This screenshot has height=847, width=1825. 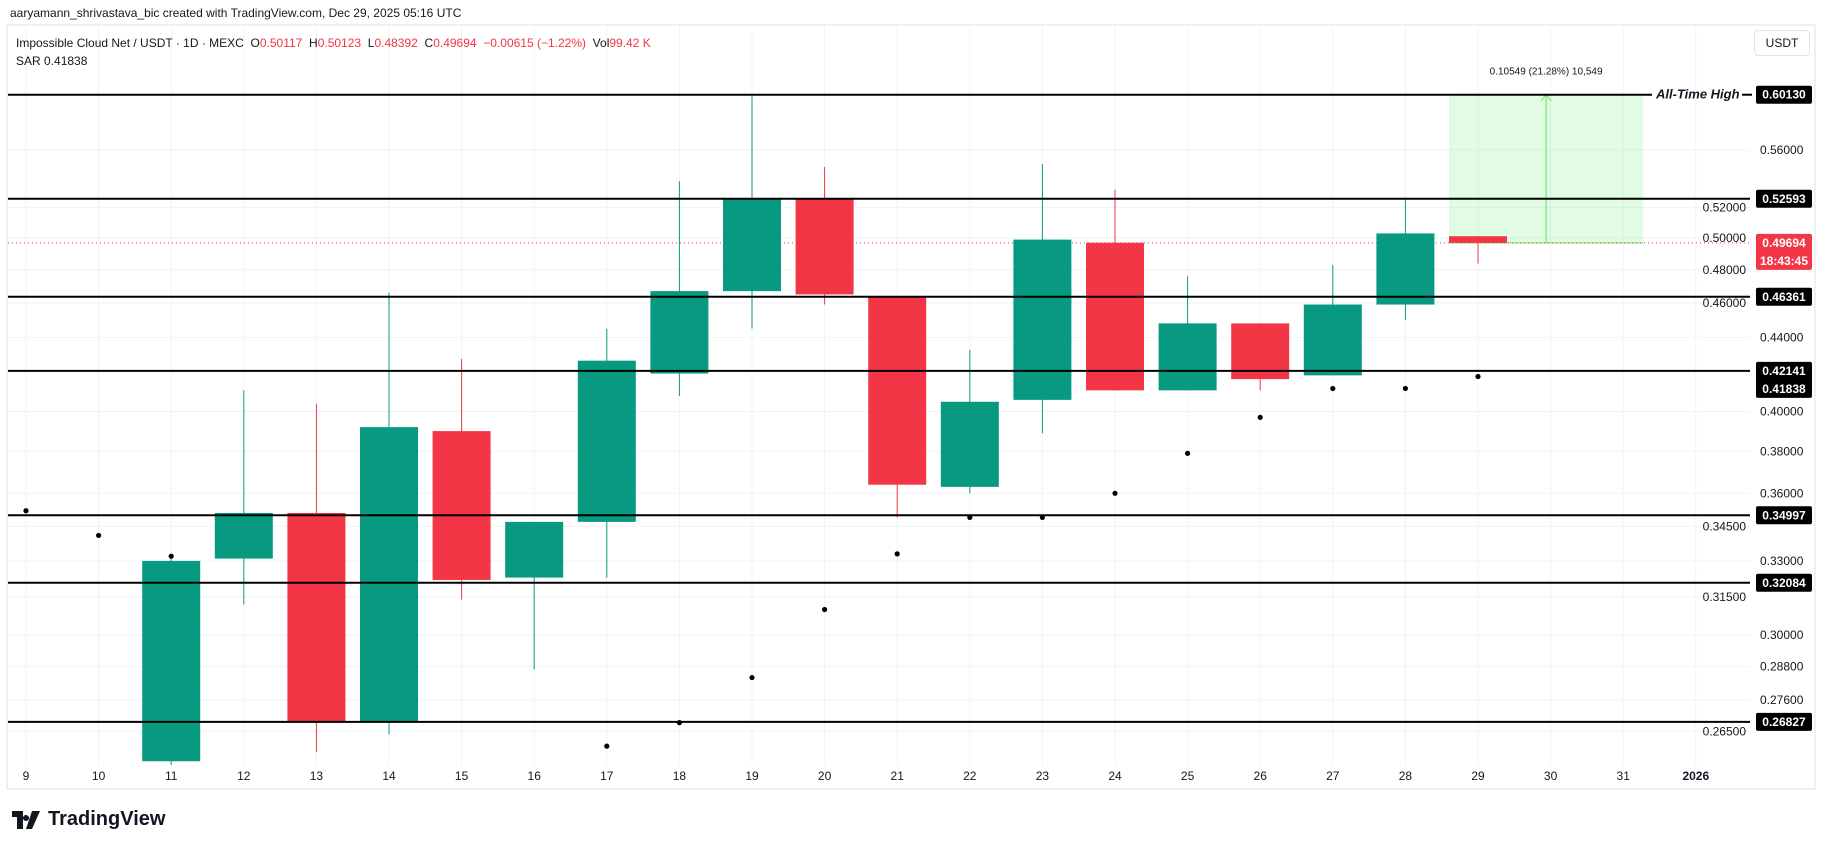 What do you see at coordinates (462, 776) in the screenshot?
I see `x-tick-label: 15` at bounding box center [462, 776].